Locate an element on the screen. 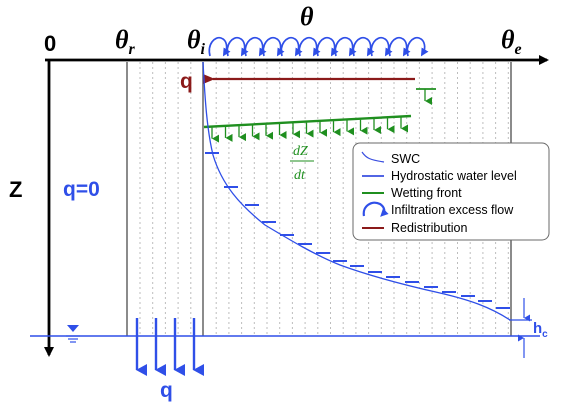 This screenshot has width=563, height=407. dz-dt-fraction: dZ dt is located at coordinates (302, 163).